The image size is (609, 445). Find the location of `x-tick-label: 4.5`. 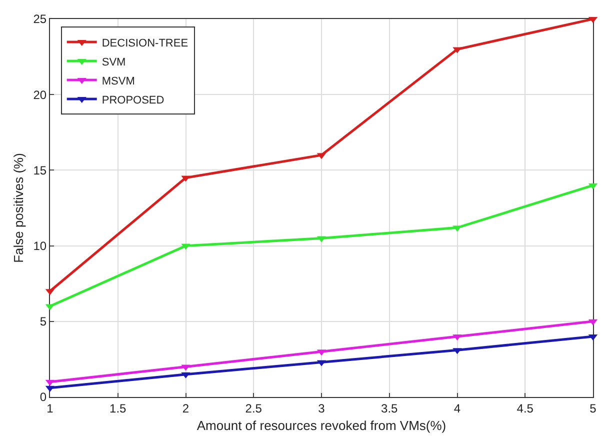

x-tick-label: 4.5 is located at coordinates (525, 408).